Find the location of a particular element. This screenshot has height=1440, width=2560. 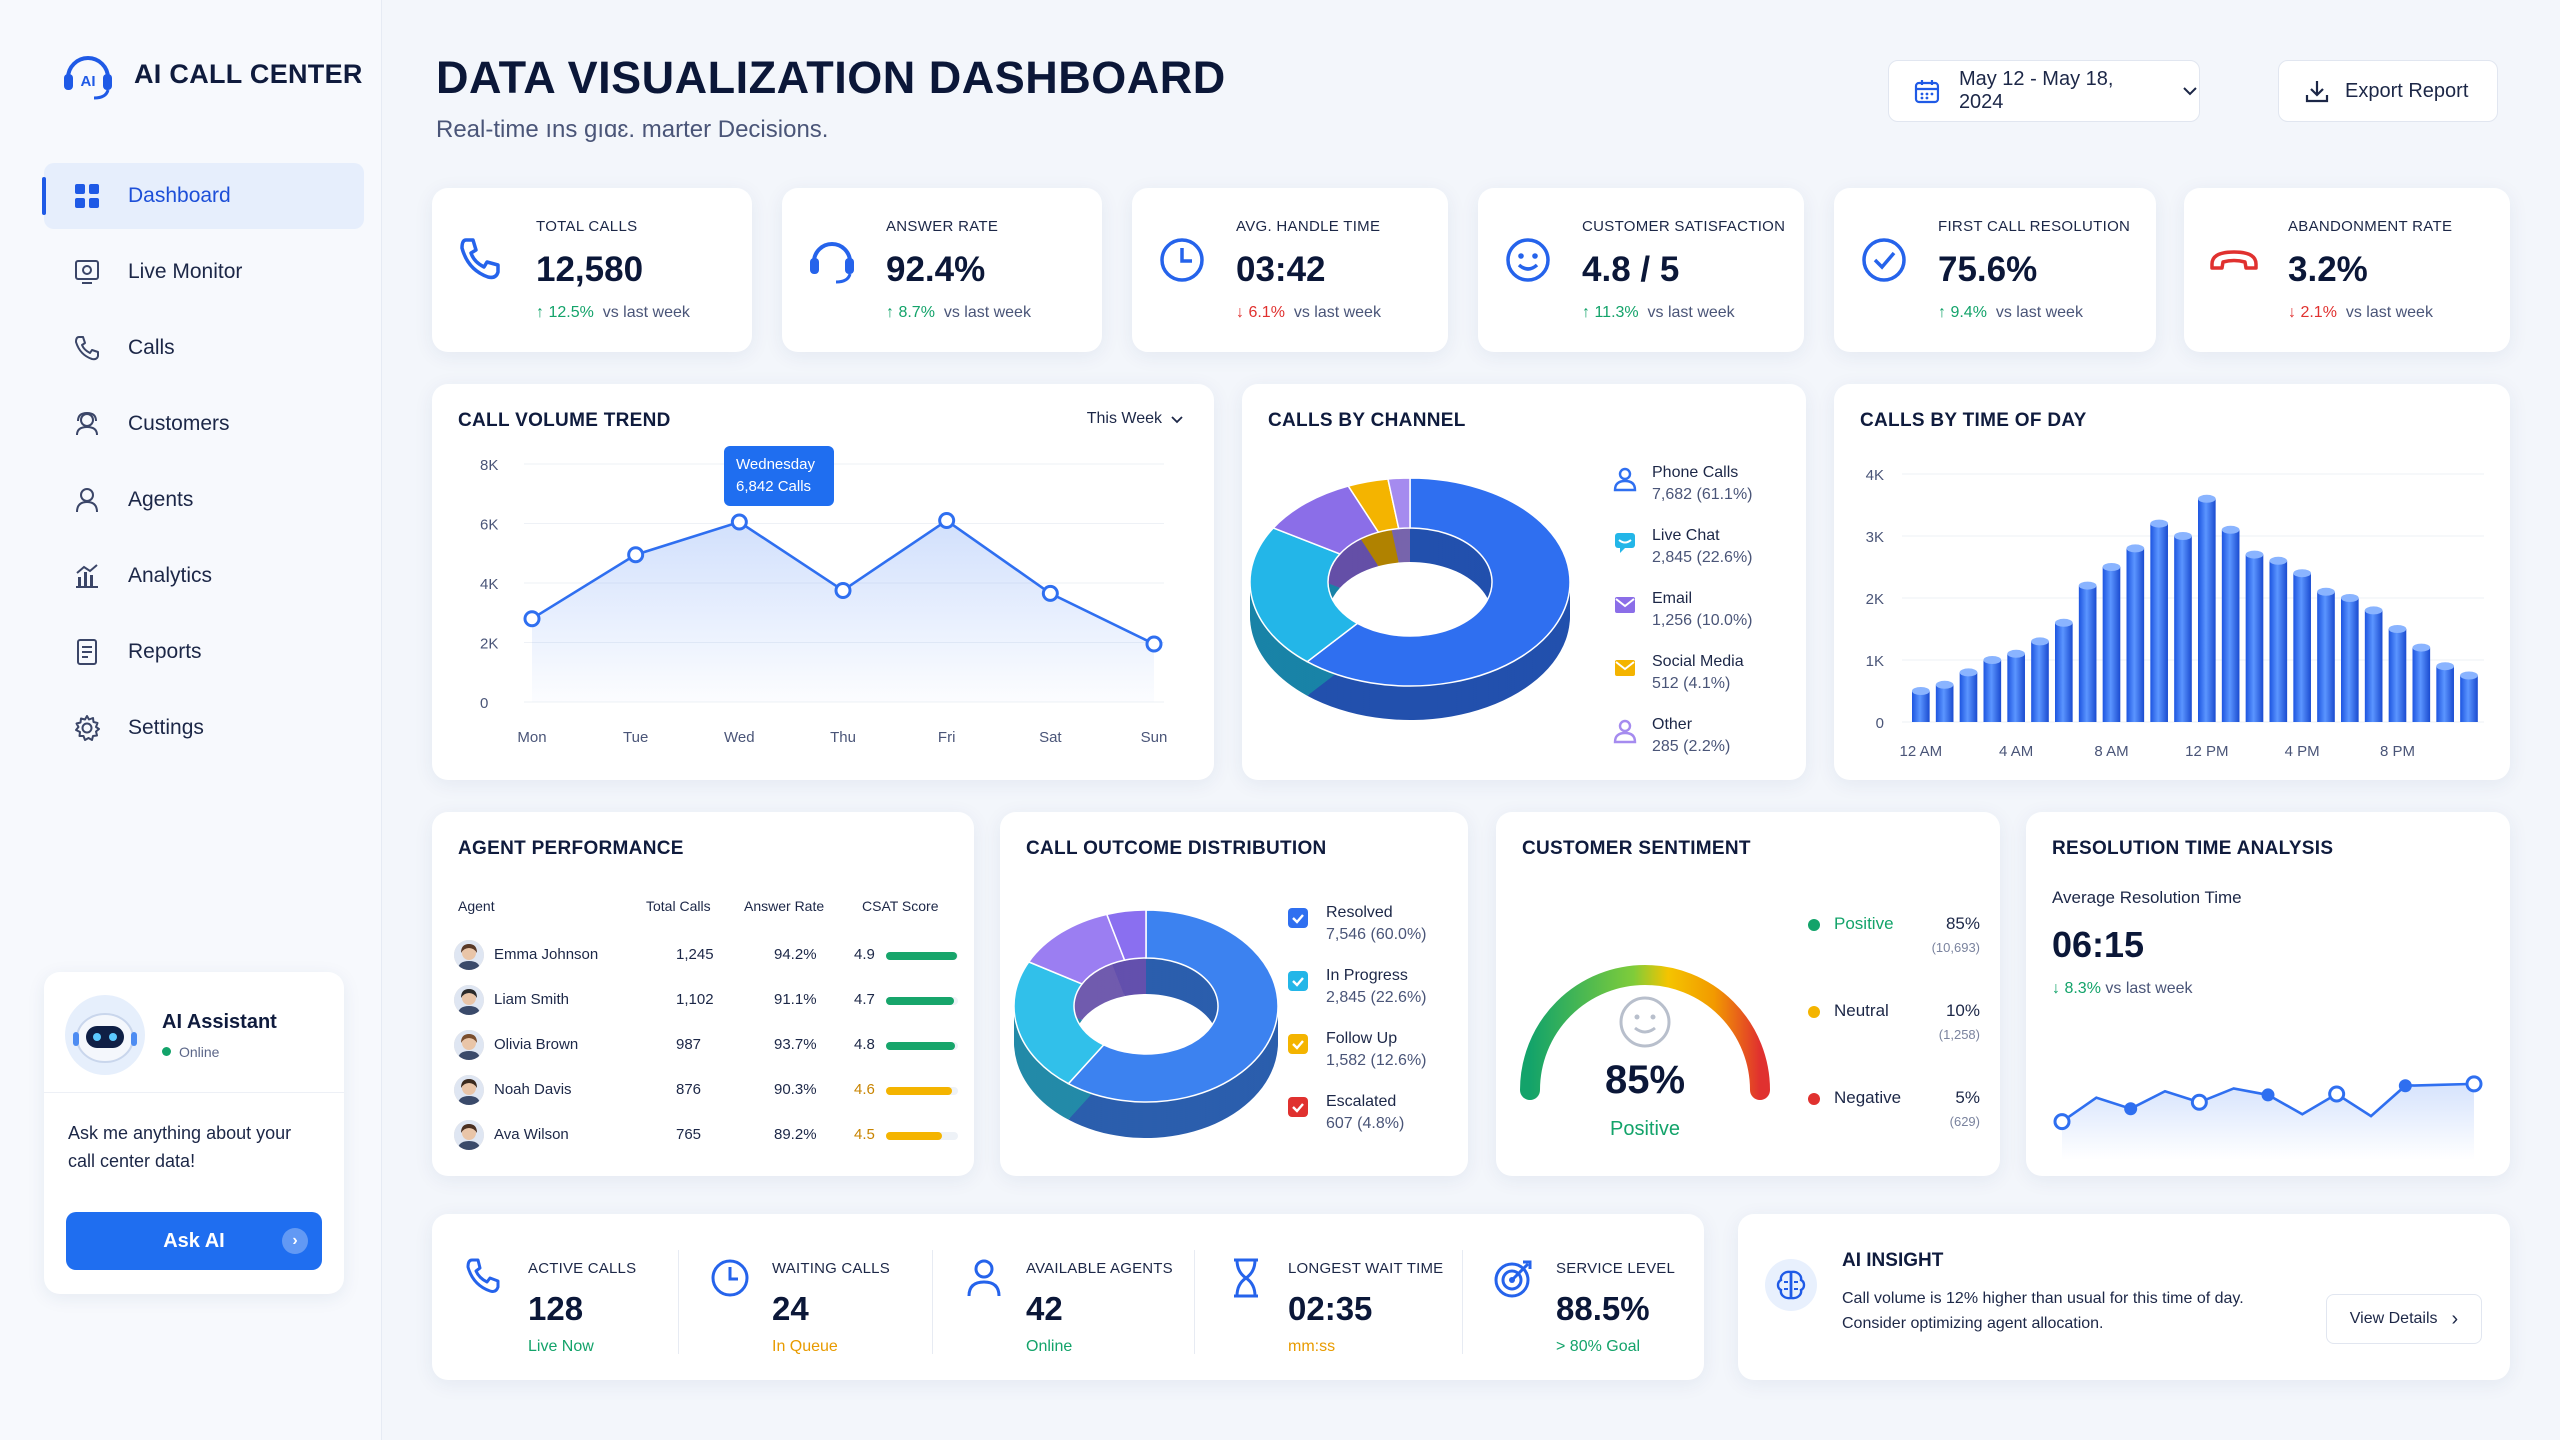

chevron-right-icon: › is located at coordinates (295, 1241).